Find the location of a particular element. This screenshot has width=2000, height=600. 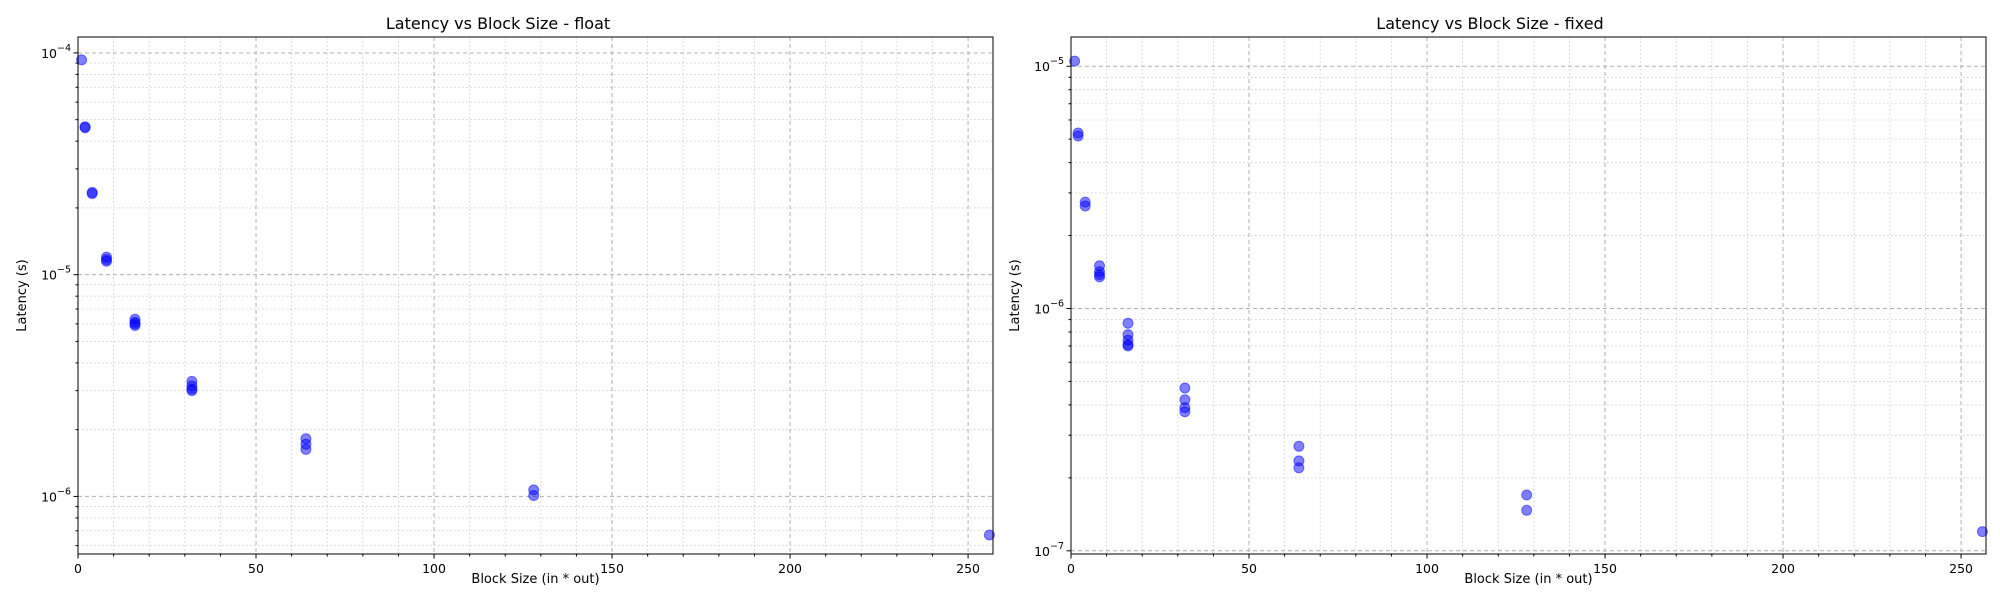

y-tick-label: 10⁻⁷ is located at coordinates (1049, 550).